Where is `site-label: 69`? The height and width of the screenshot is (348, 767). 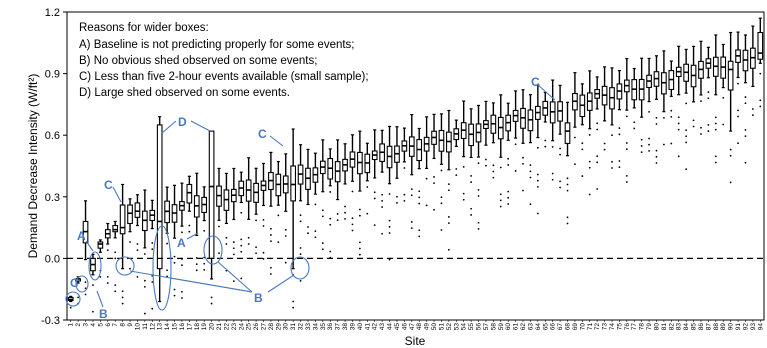
site-label: 69 is located at coordinates (575, 327).